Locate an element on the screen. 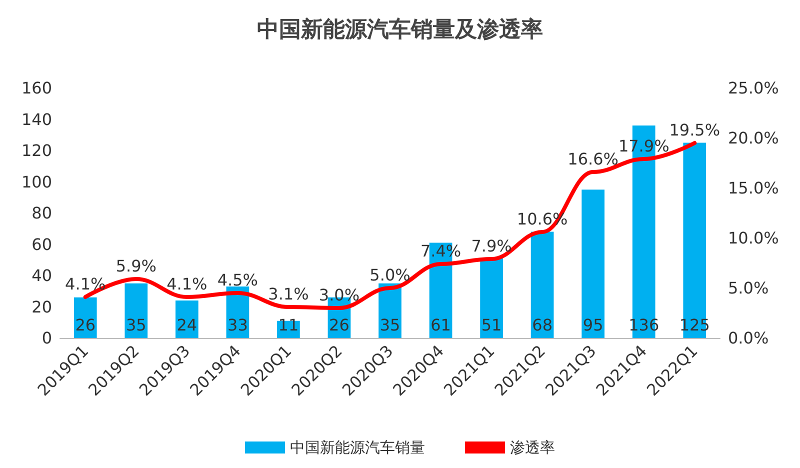  chart-title: 中国新能源汽车销量及渗透率 is located at coordinates (400, 29).